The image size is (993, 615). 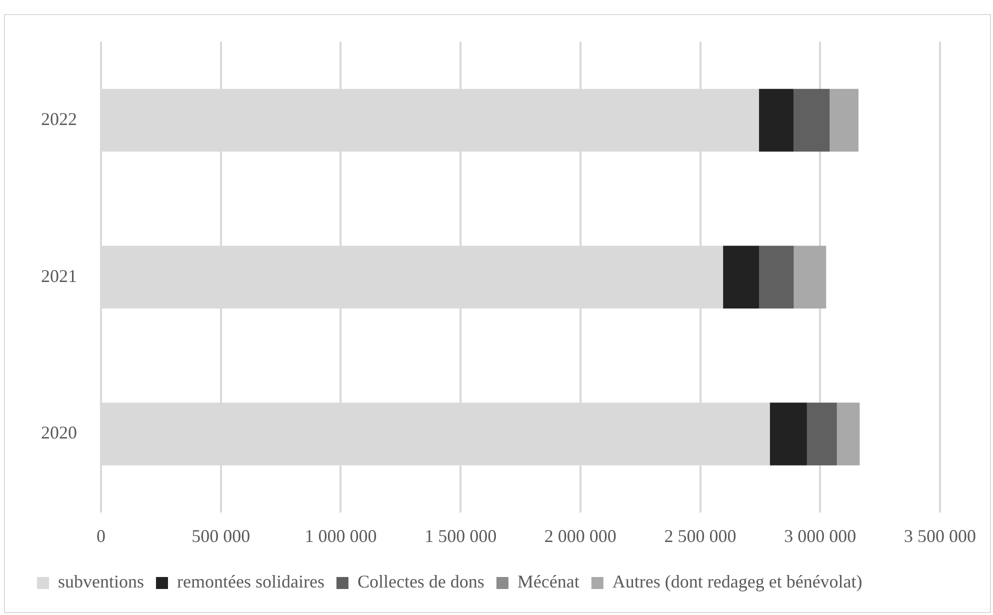 I want to click on x-tick-label: 3 000 000, so click(x=820, y=536).